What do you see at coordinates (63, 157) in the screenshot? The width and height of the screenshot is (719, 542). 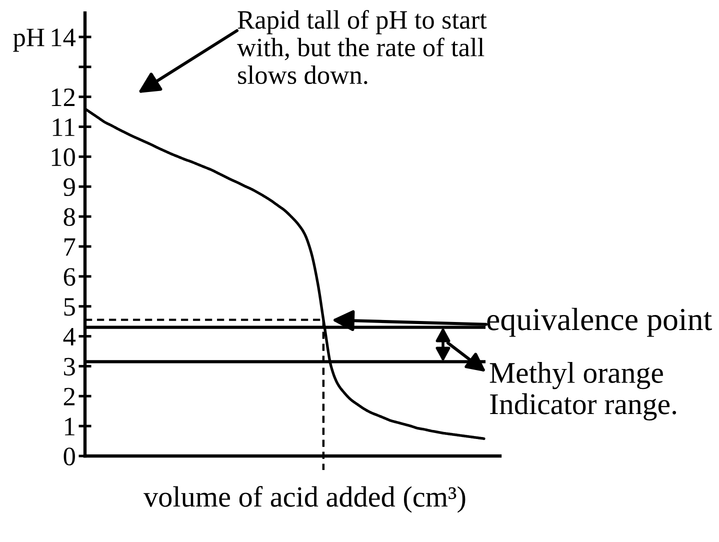 I see `y-tick-label: 10` at bounding box center [63, 157].